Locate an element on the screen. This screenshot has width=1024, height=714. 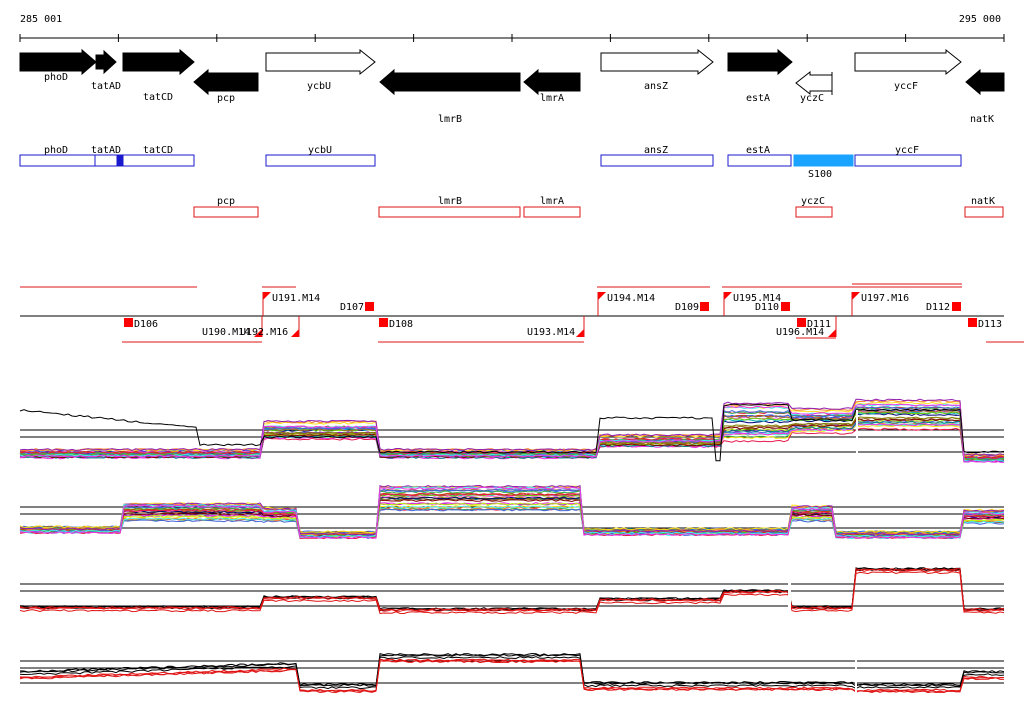
gene-arrow-pcp: pcp is located at coordinates (226, 86).